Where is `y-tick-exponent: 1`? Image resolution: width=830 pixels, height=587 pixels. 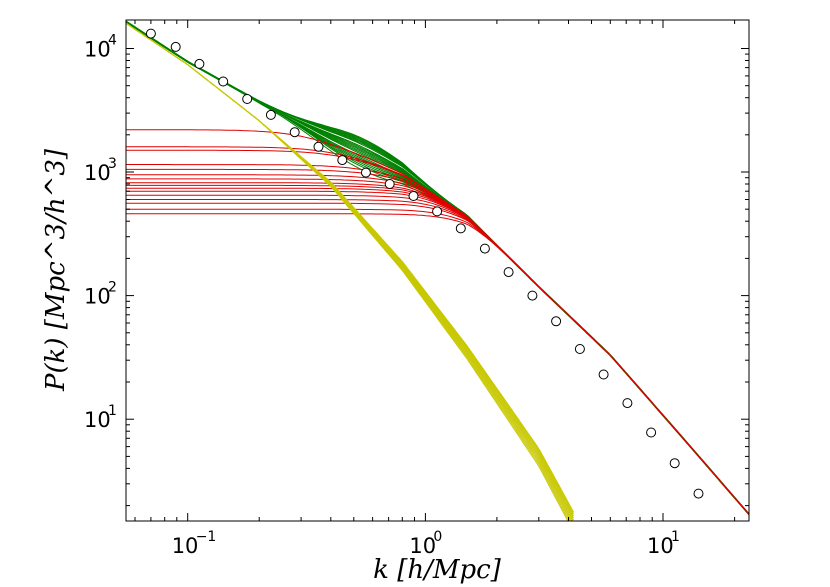
y-tick-exponent: 1 is located at coordinates (112, 411).